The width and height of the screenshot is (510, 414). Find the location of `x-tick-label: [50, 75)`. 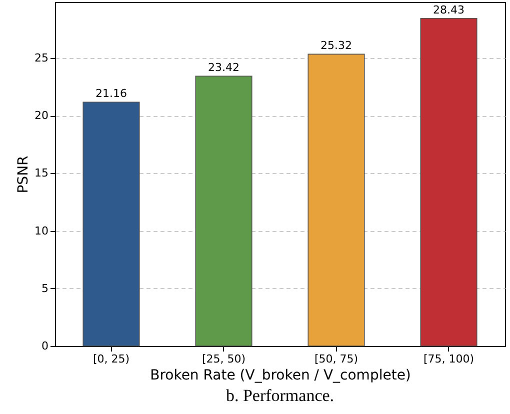

x-tick-label: [50, 75) is located at coordinates (336, 359).